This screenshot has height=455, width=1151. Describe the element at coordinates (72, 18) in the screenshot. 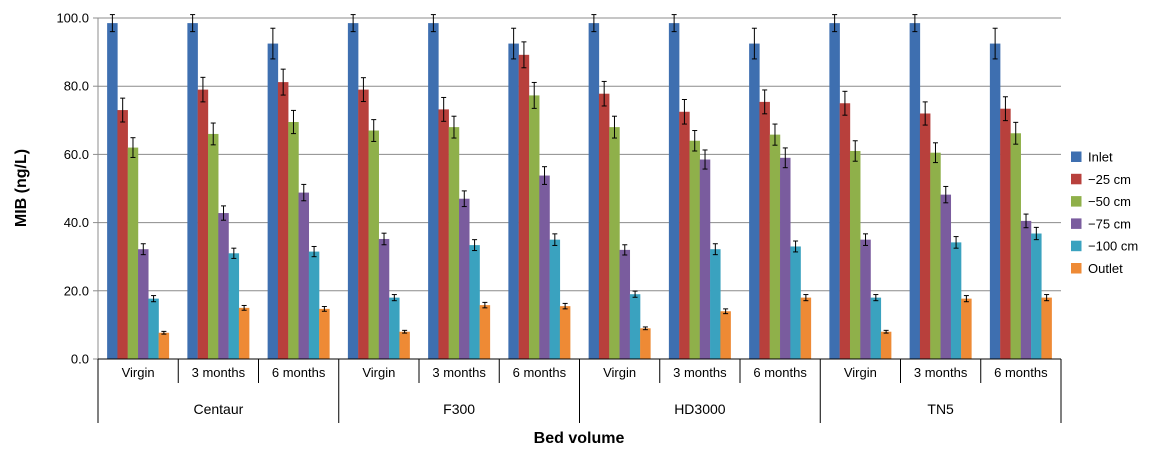

I see `y-tick-label: 100.0` at that location.